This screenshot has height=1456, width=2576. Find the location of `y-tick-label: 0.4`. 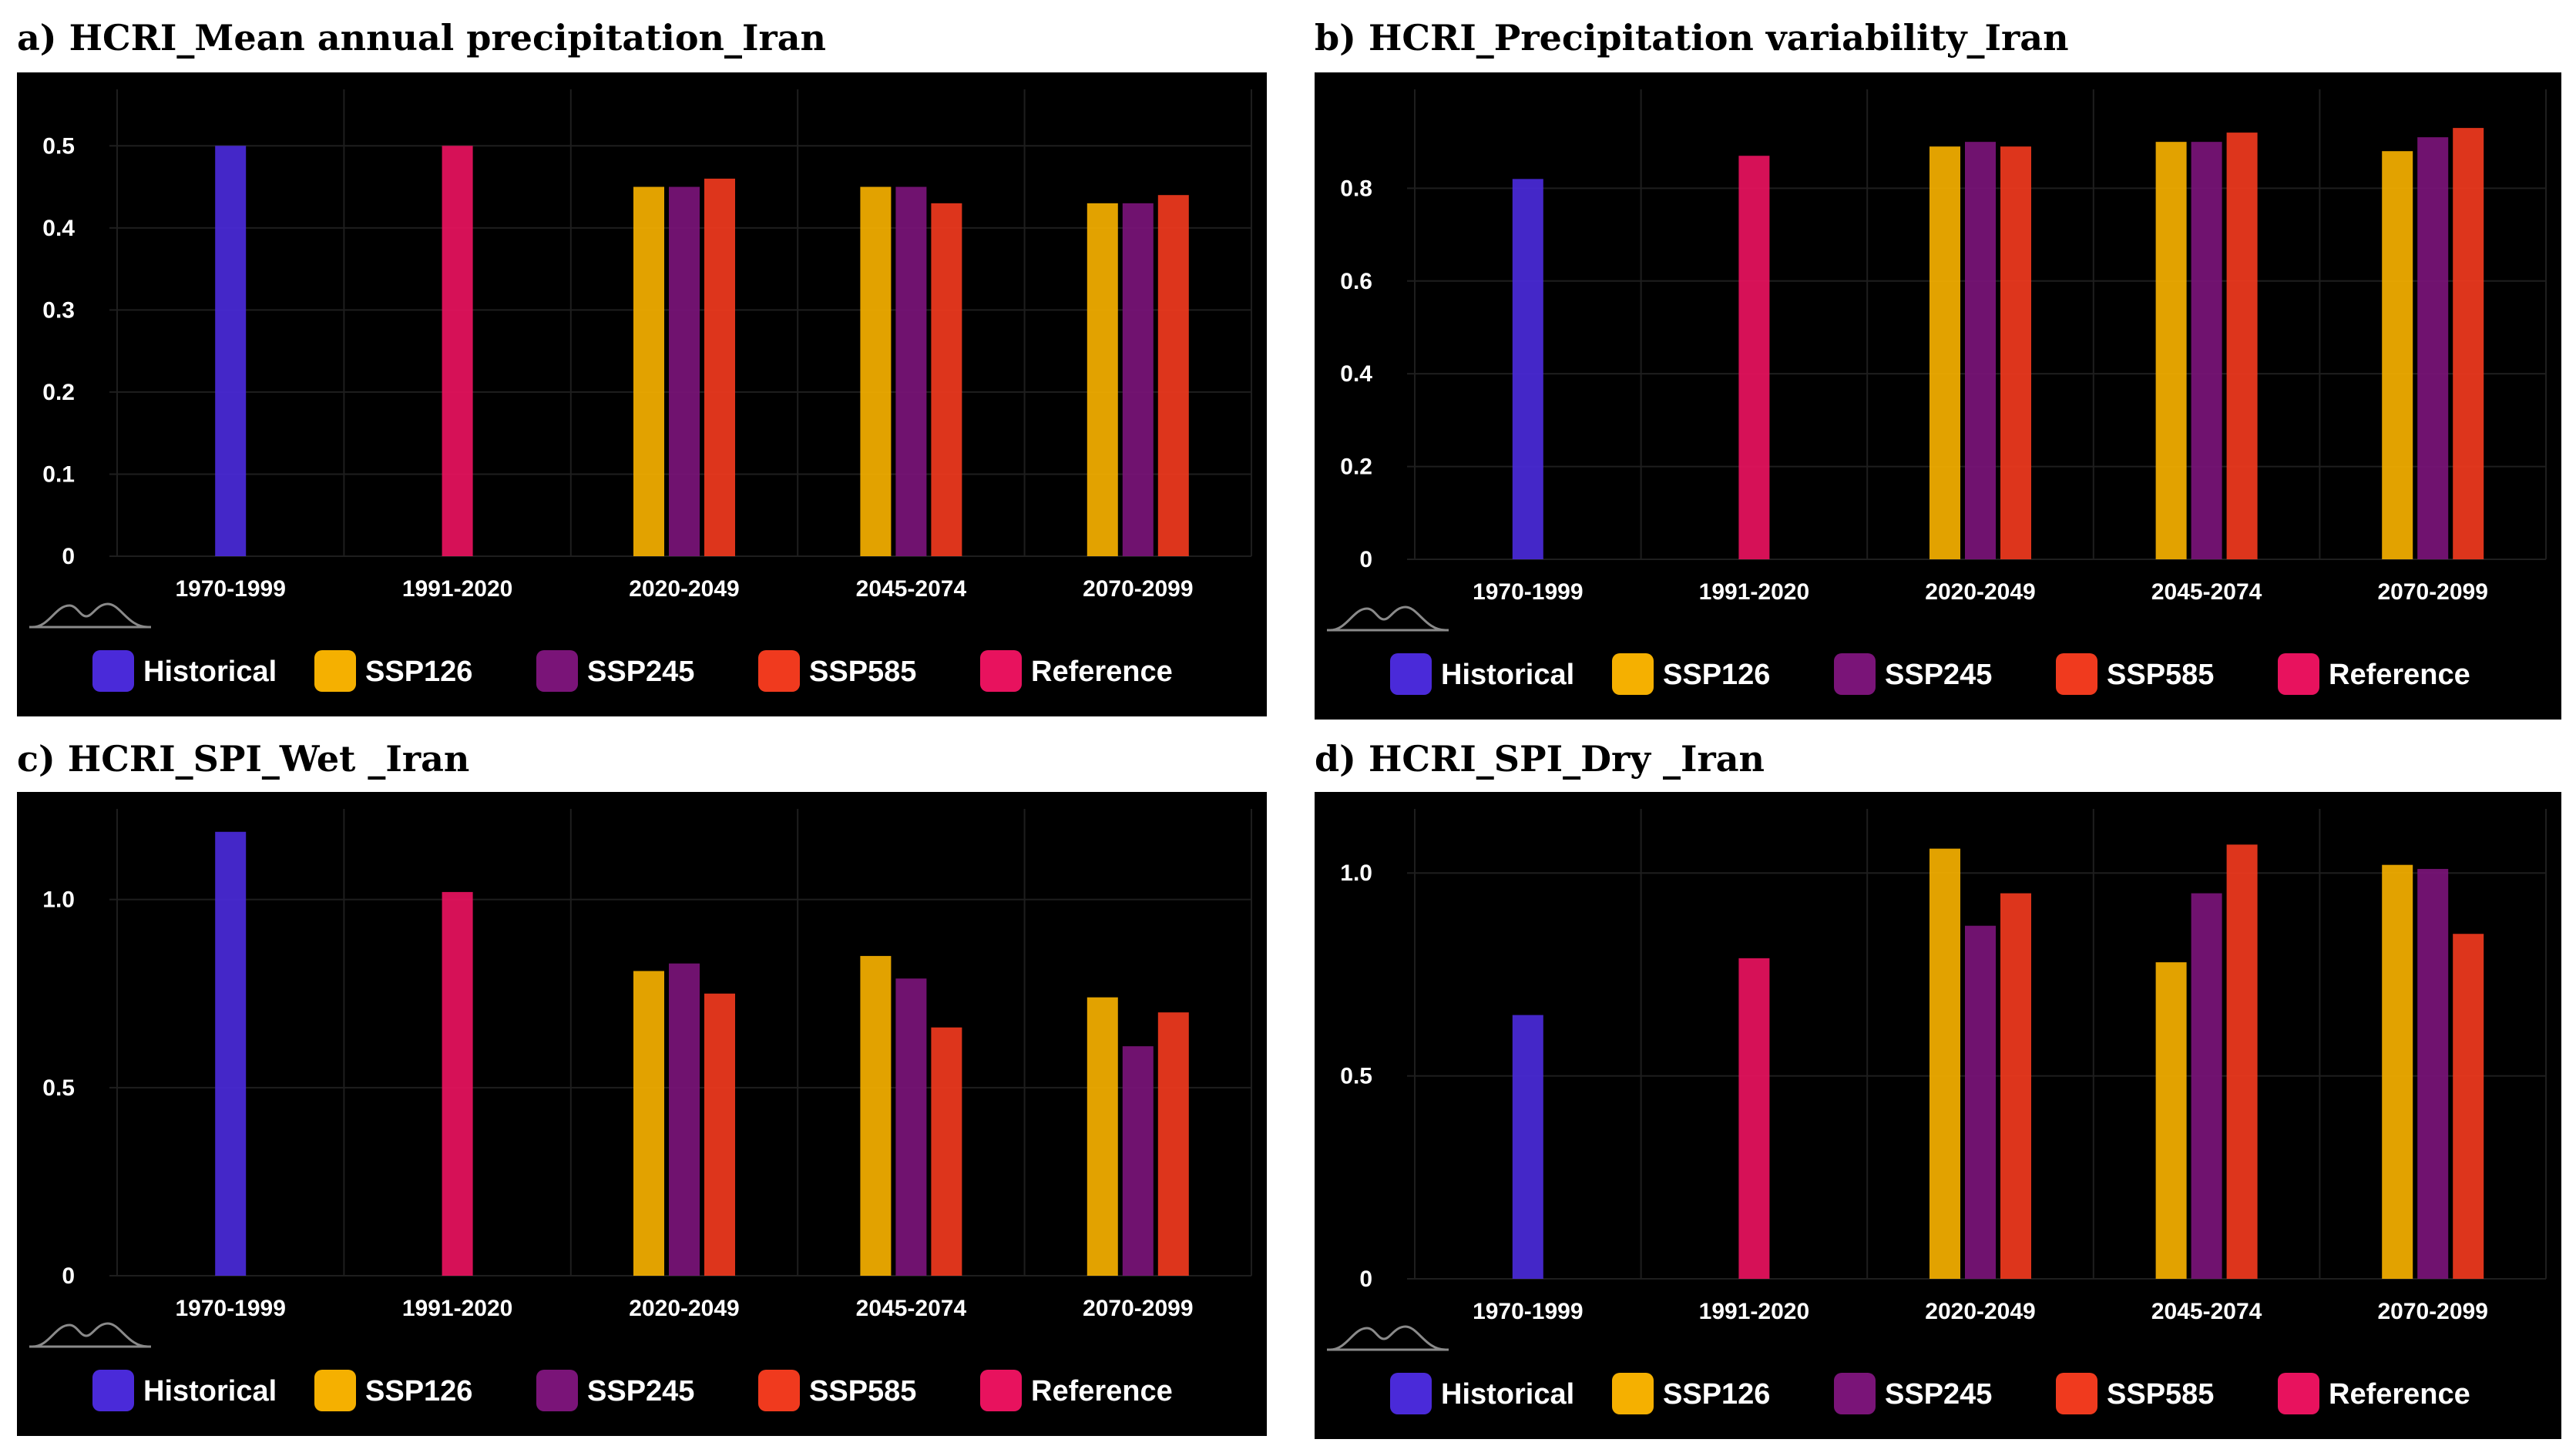

y-tick-label: 0.4 is located at coordinates (58, 229).